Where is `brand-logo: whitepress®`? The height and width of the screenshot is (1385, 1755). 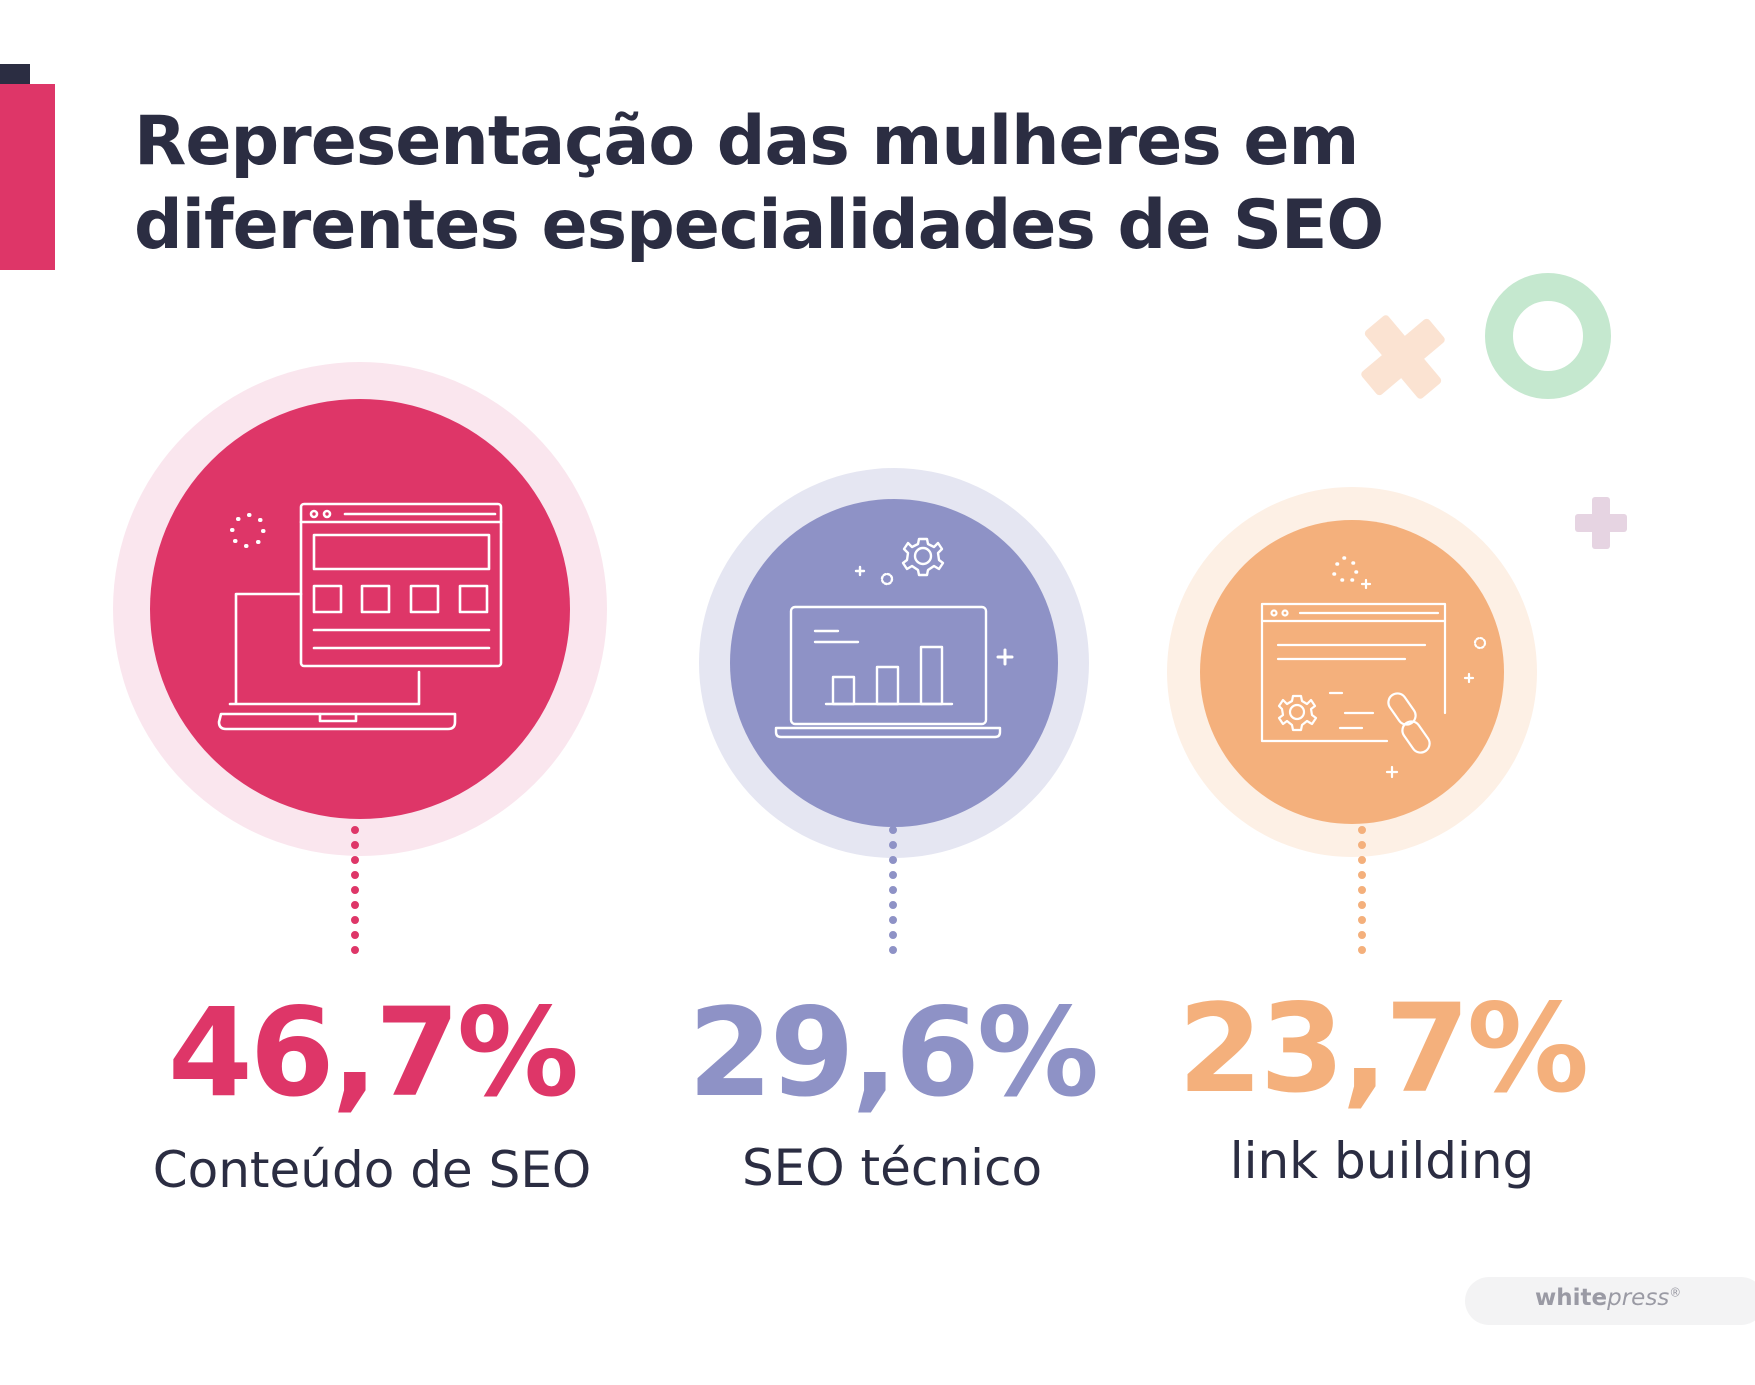 brand-logo: whitepress® is located at coordinates (1608, 1298).